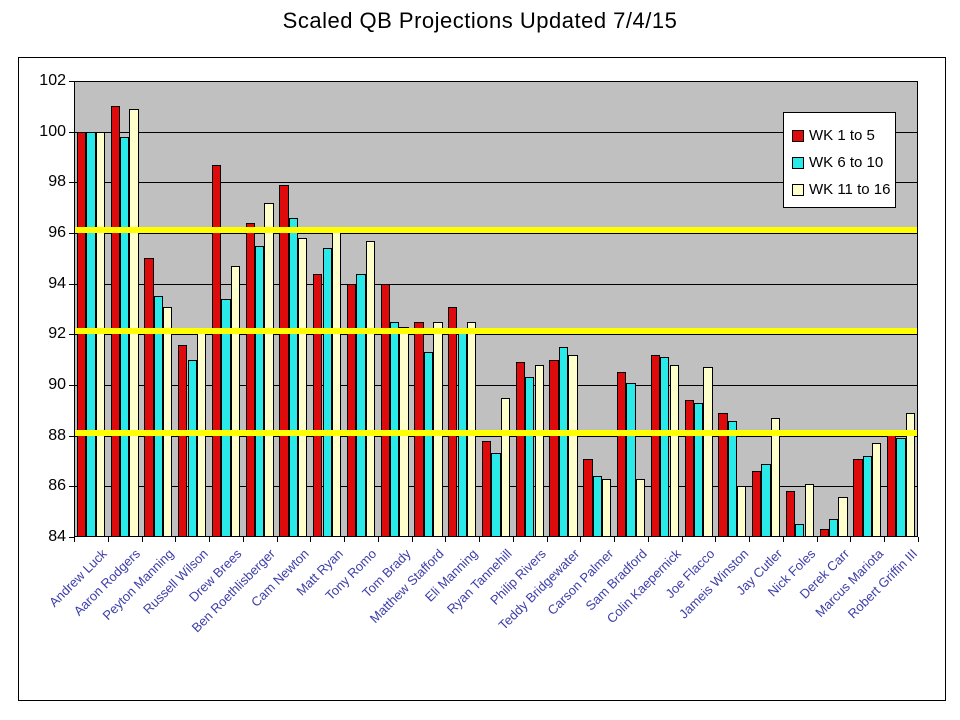 The image size is (960, 720). I want to click on legend: WK 1 to 5 WK 6 to 10 WK 11 to 16, so click(839, 160).